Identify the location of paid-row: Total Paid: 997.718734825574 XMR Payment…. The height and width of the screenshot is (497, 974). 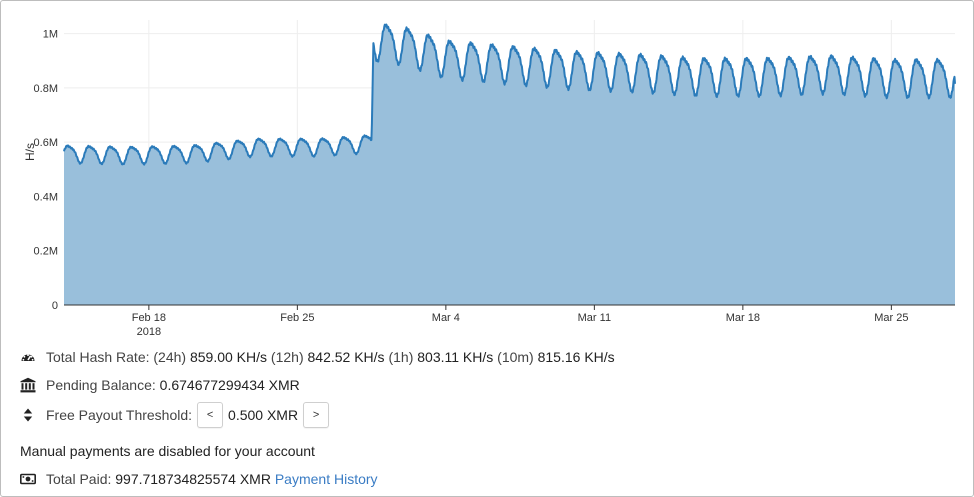
(199, 479).